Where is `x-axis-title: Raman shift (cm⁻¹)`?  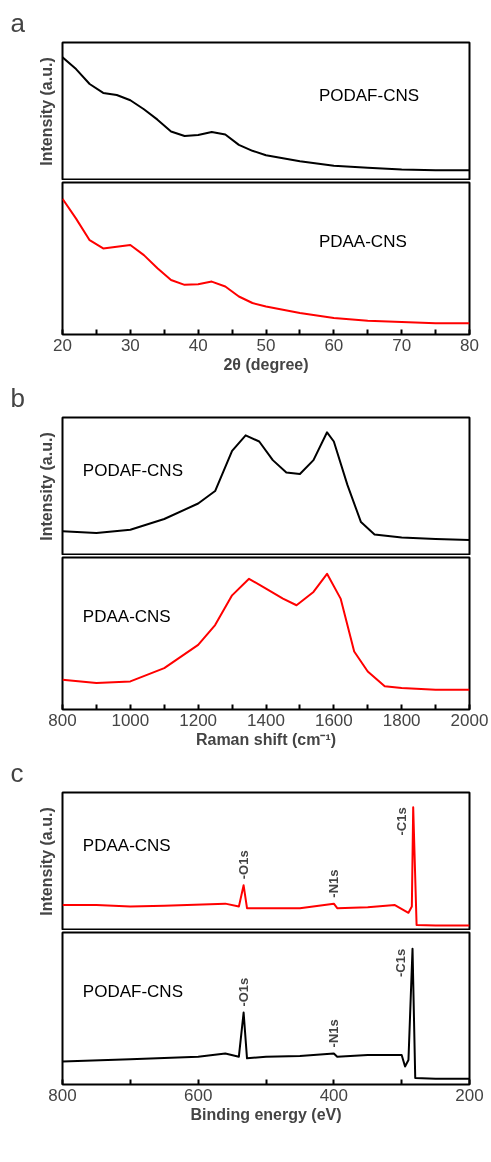
x-axis-title: Raman shift (cm⁻¹) is located at coordinates (266, 739).